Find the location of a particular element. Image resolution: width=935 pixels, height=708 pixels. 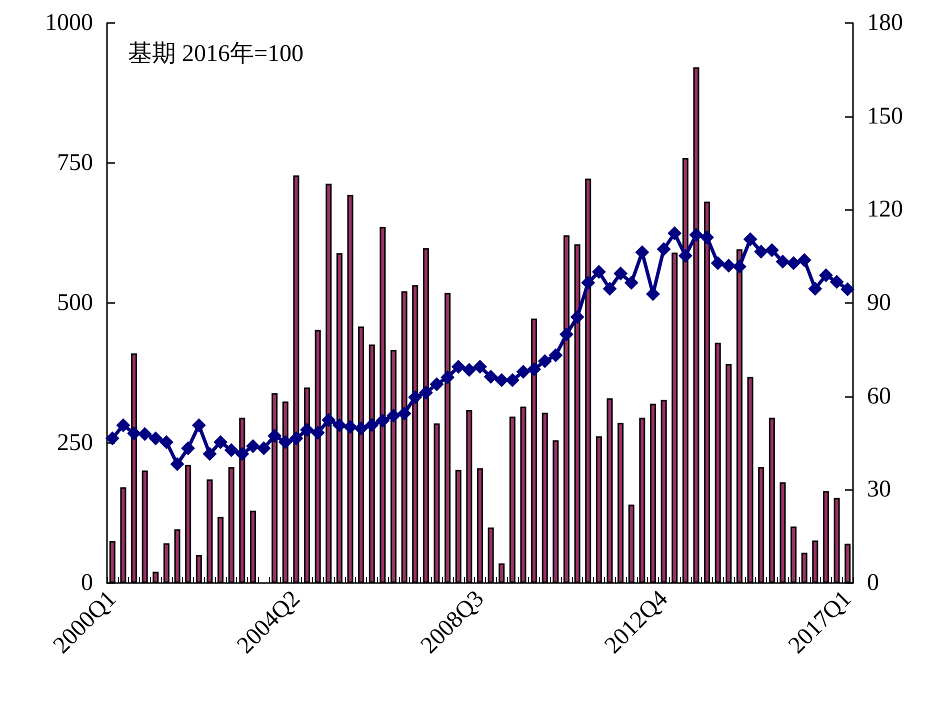

y-tick-label: 0 is located at coordinates (87, 583).